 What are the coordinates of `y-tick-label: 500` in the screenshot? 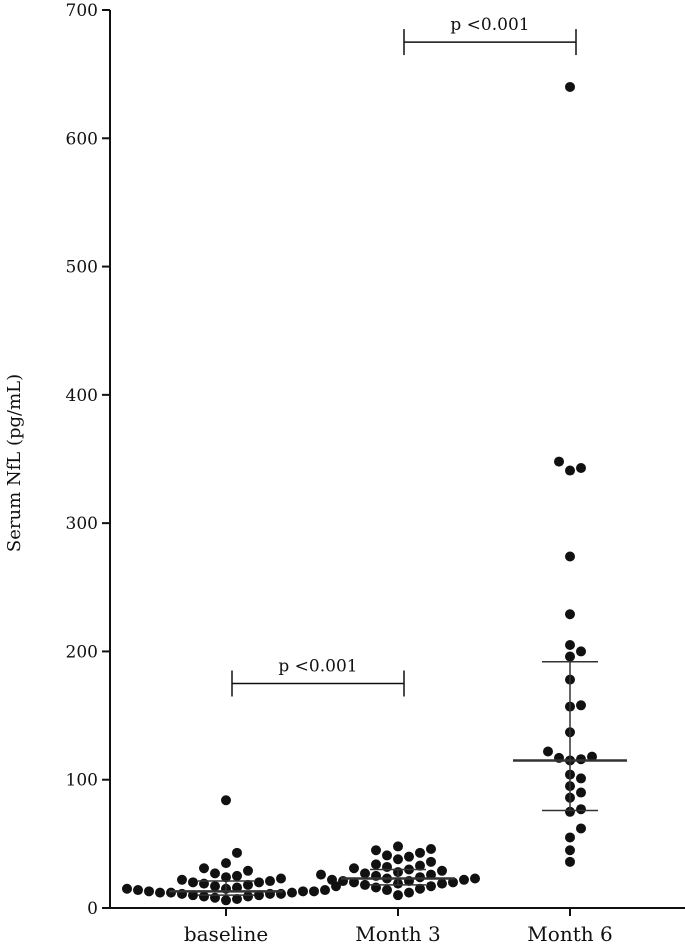 It's located at (82, 268).